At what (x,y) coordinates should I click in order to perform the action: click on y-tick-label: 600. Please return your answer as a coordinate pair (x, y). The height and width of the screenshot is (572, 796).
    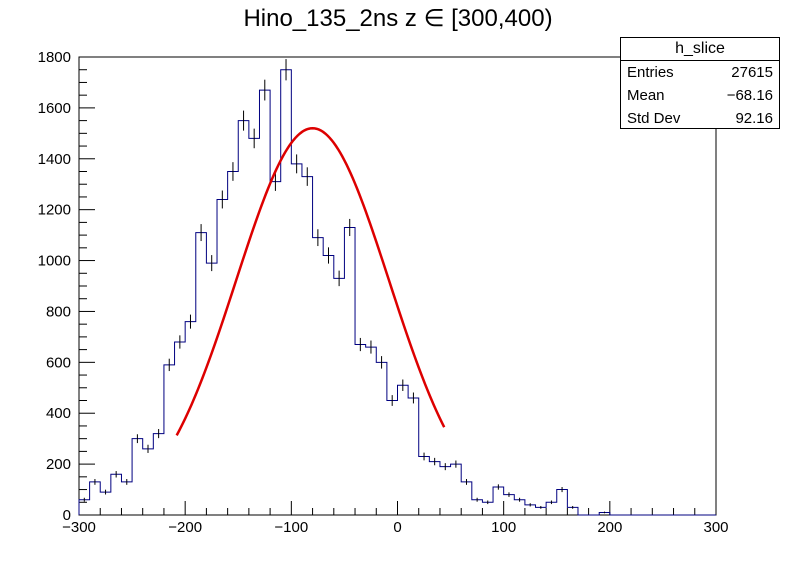
    Looking at the image, I should click on (58, 362).